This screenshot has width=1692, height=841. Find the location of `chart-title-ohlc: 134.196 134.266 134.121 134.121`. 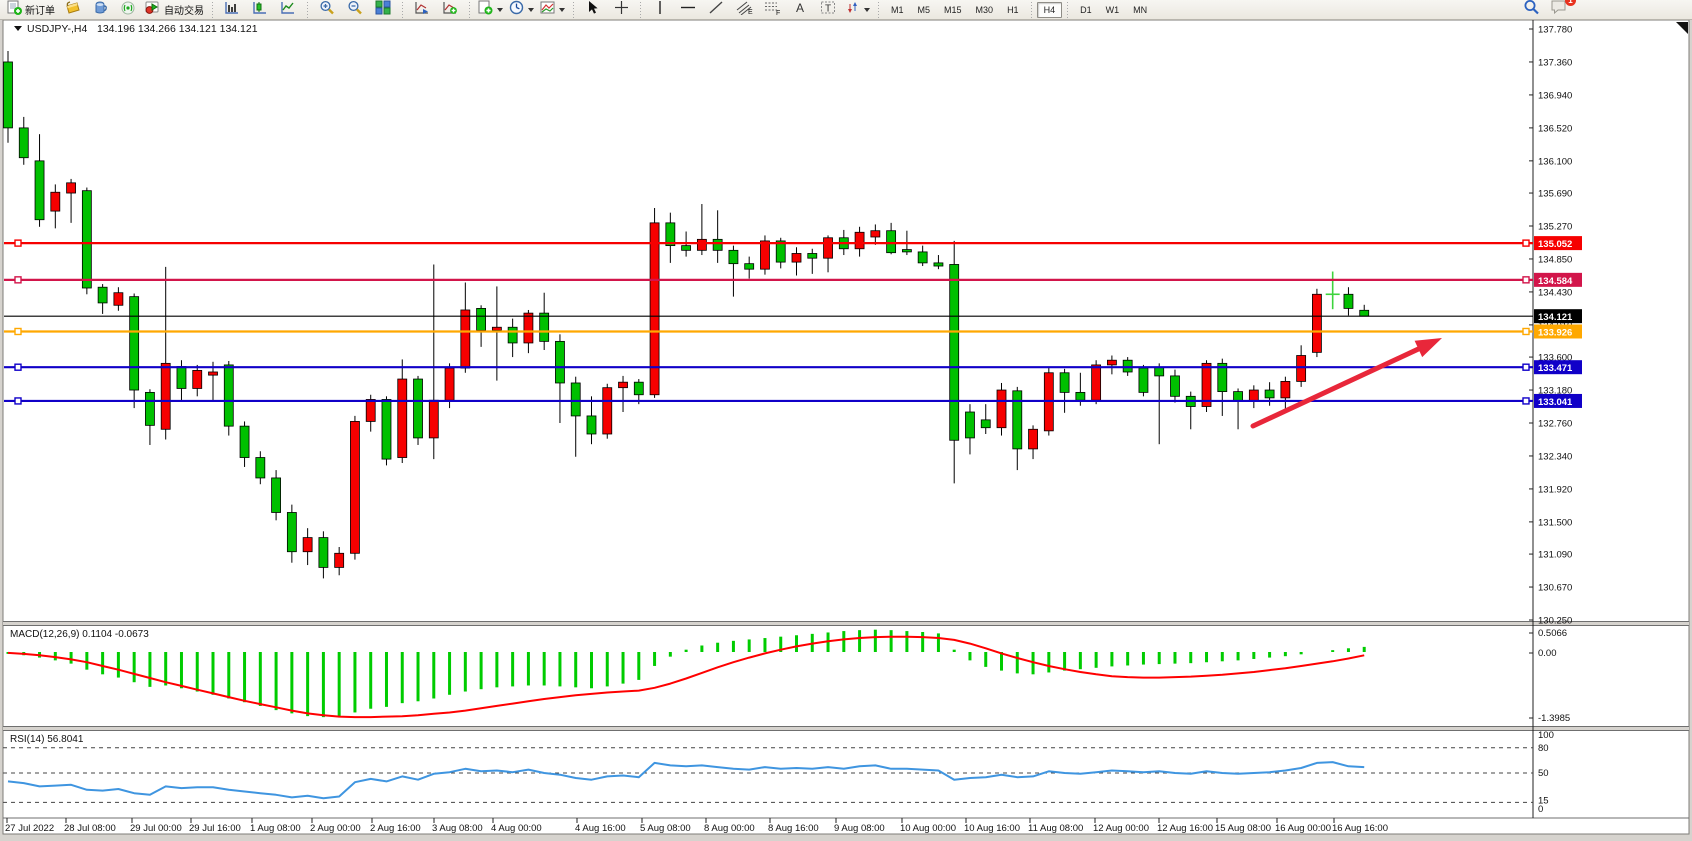

chart-title-ohlc: 134.196 134.266 134.121 134.121 is located at coordinates (177, 29).